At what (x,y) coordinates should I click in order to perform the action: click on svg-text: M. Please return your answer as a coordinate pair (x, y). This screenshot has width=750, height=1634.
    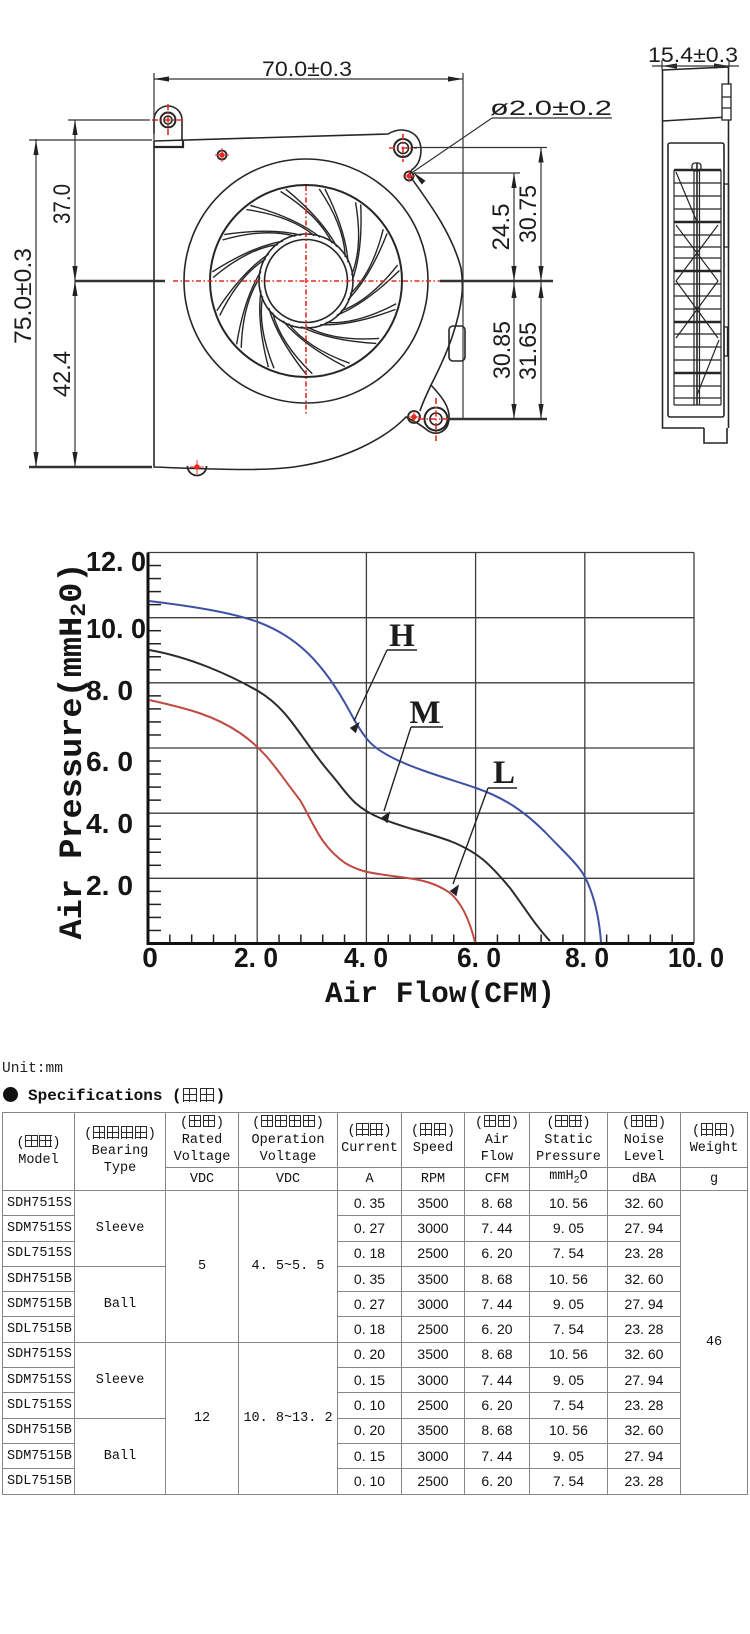
    Looking at the image, I should click on (424, 713).